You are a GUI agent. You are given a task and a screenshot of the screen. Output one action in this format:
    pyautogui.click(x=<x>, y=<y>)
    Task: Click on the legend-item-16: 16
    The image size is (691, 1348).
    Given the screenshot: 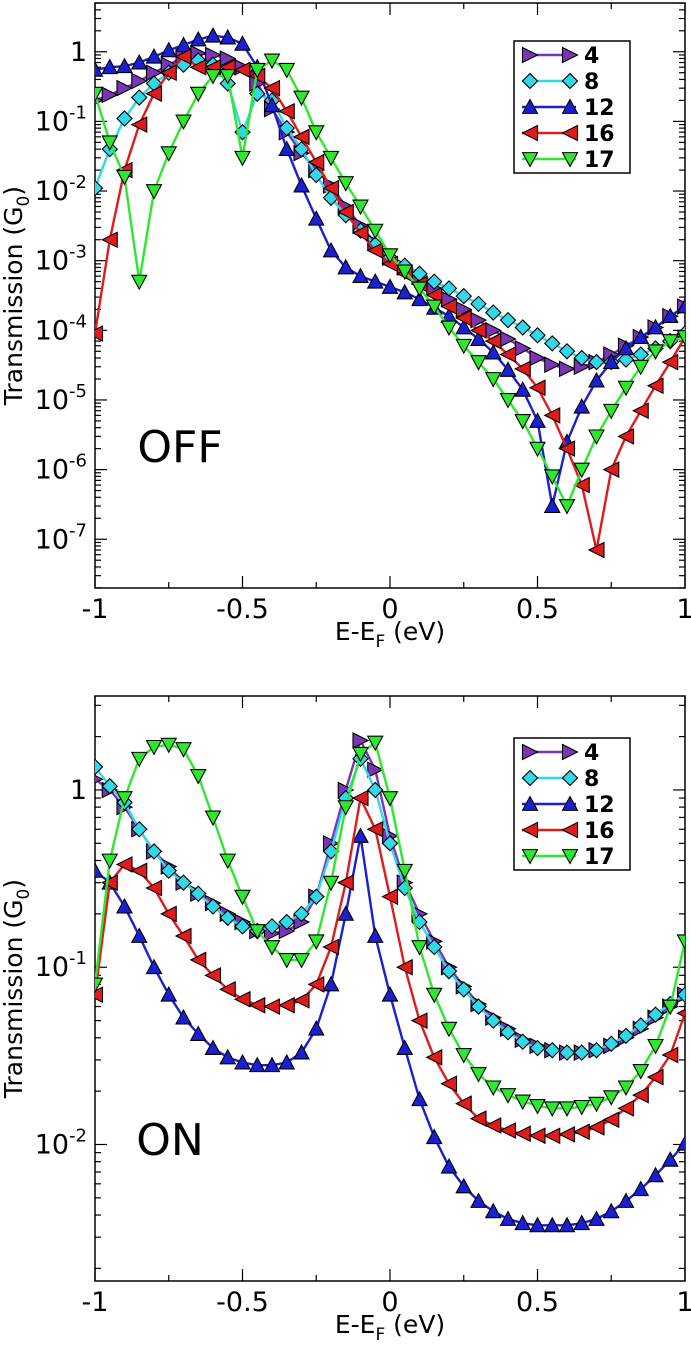 What is the action you would take?
    pyautogui.click(x=568, y=831)
    